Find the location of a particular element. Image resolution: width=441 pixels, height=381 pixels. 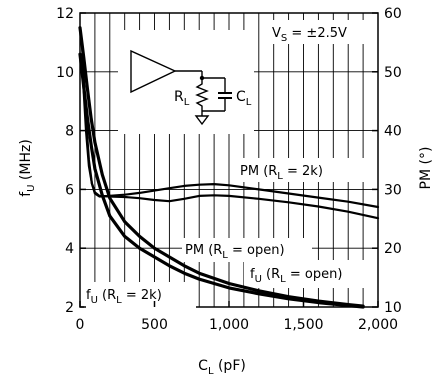

x-tick-label: 0 is located at coordinates (80, 325).